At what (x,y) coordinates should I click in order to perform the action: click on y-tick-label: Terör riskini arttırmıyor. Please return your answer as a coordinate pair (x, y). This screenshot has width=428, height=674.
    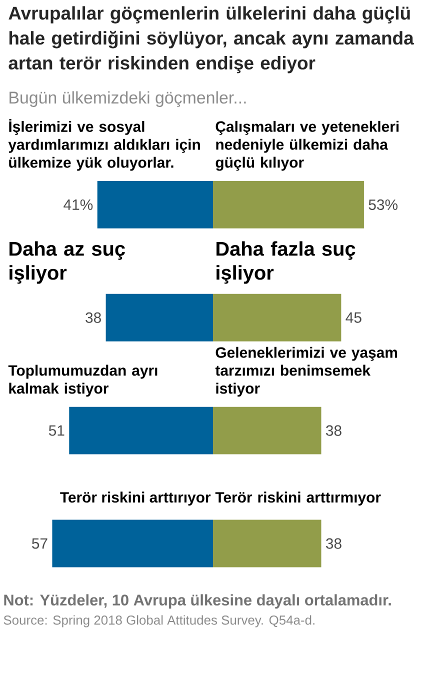
    Looking at the image, I should click on (298, 499).